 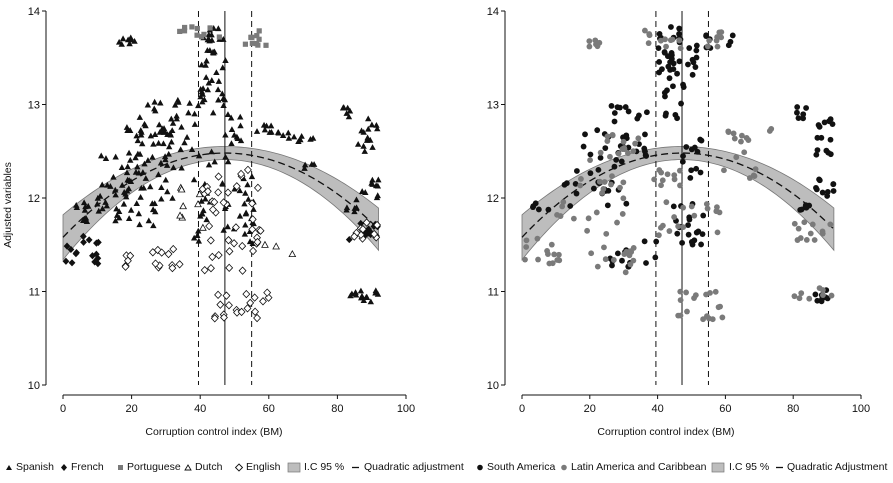 What do you see at coordinates (154, 467) in the screenshot?
I see `legend-portuguese-label: Portuguese` at bounding box center [154, 467].